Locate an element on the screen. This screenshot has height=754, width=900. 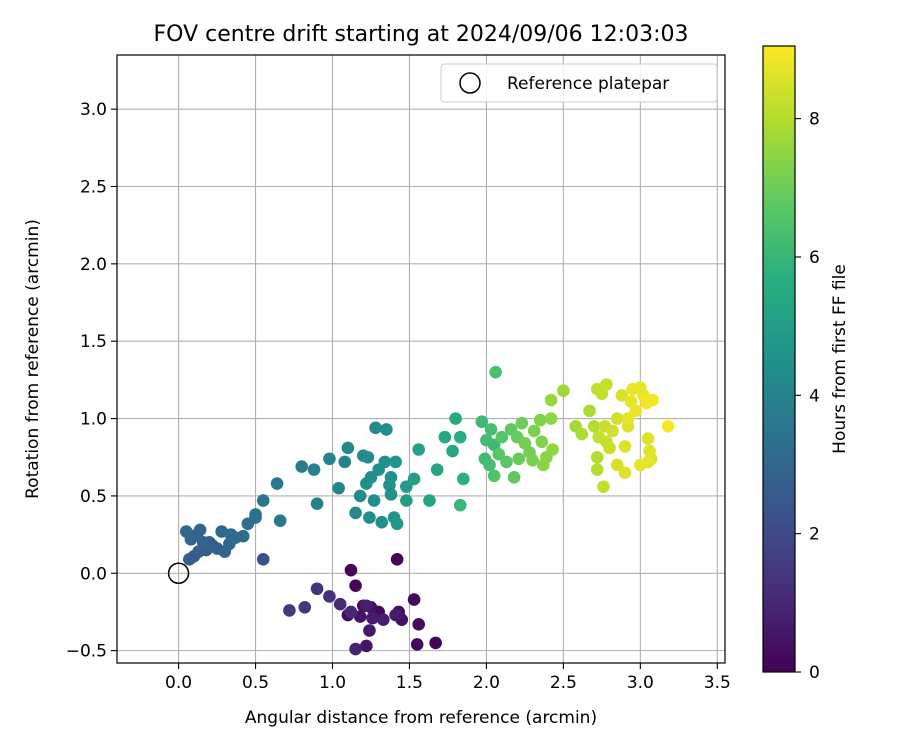
colorbar-tick-label: 4 is located at coordinates (814, 396).